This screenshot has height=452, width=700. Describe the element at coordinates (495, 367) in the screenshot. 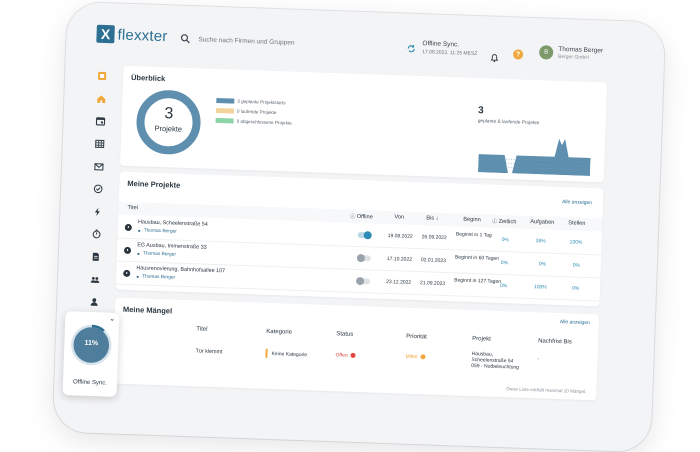

I see `project-line: 059 - Notbeleuchtung` at that location.